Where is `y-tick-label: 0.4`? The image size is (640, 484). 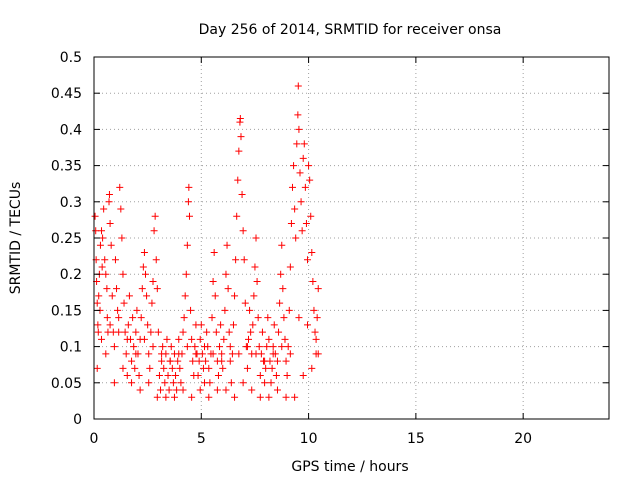
y-tick-label: 0.4 is located at coordinates (71, 130).